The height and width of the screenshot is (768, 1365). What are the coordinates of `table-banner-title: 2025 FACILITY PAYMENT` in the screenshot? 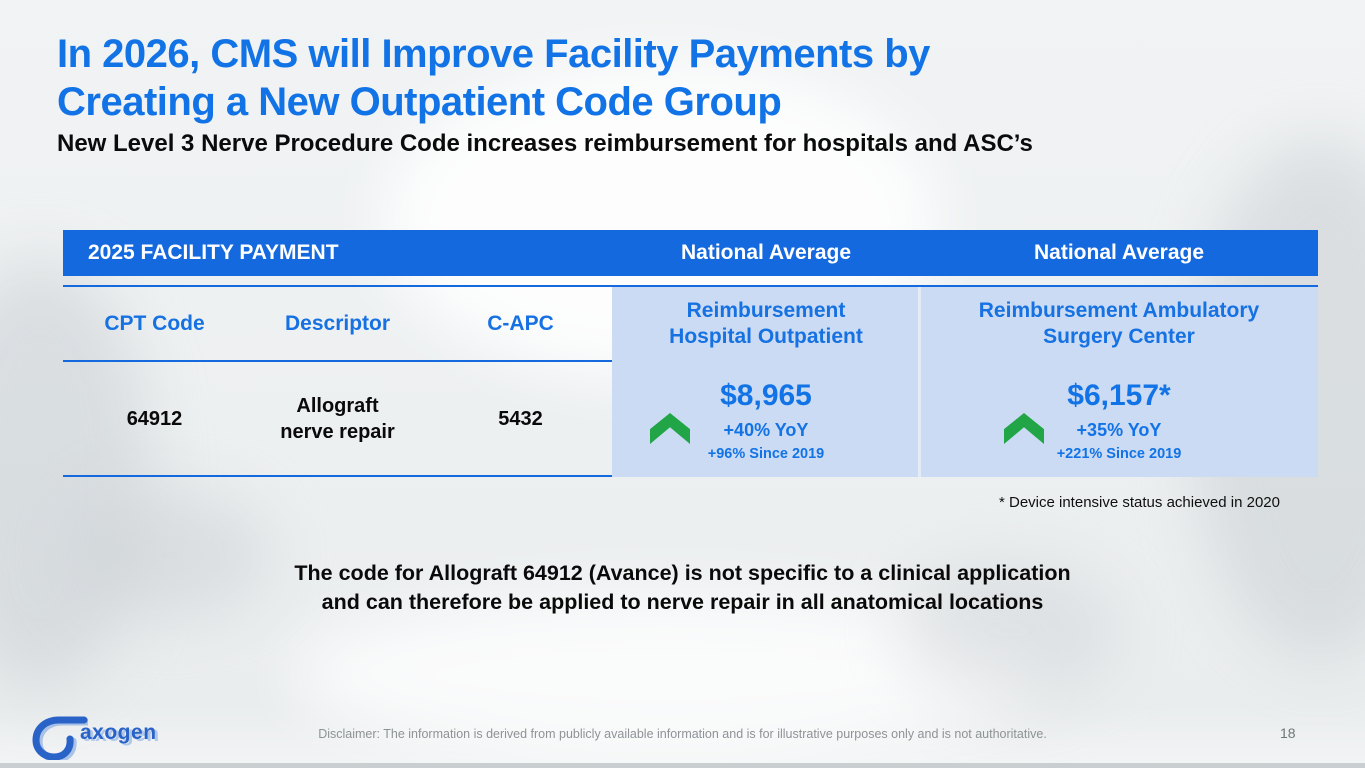 It's located at (213, 252).